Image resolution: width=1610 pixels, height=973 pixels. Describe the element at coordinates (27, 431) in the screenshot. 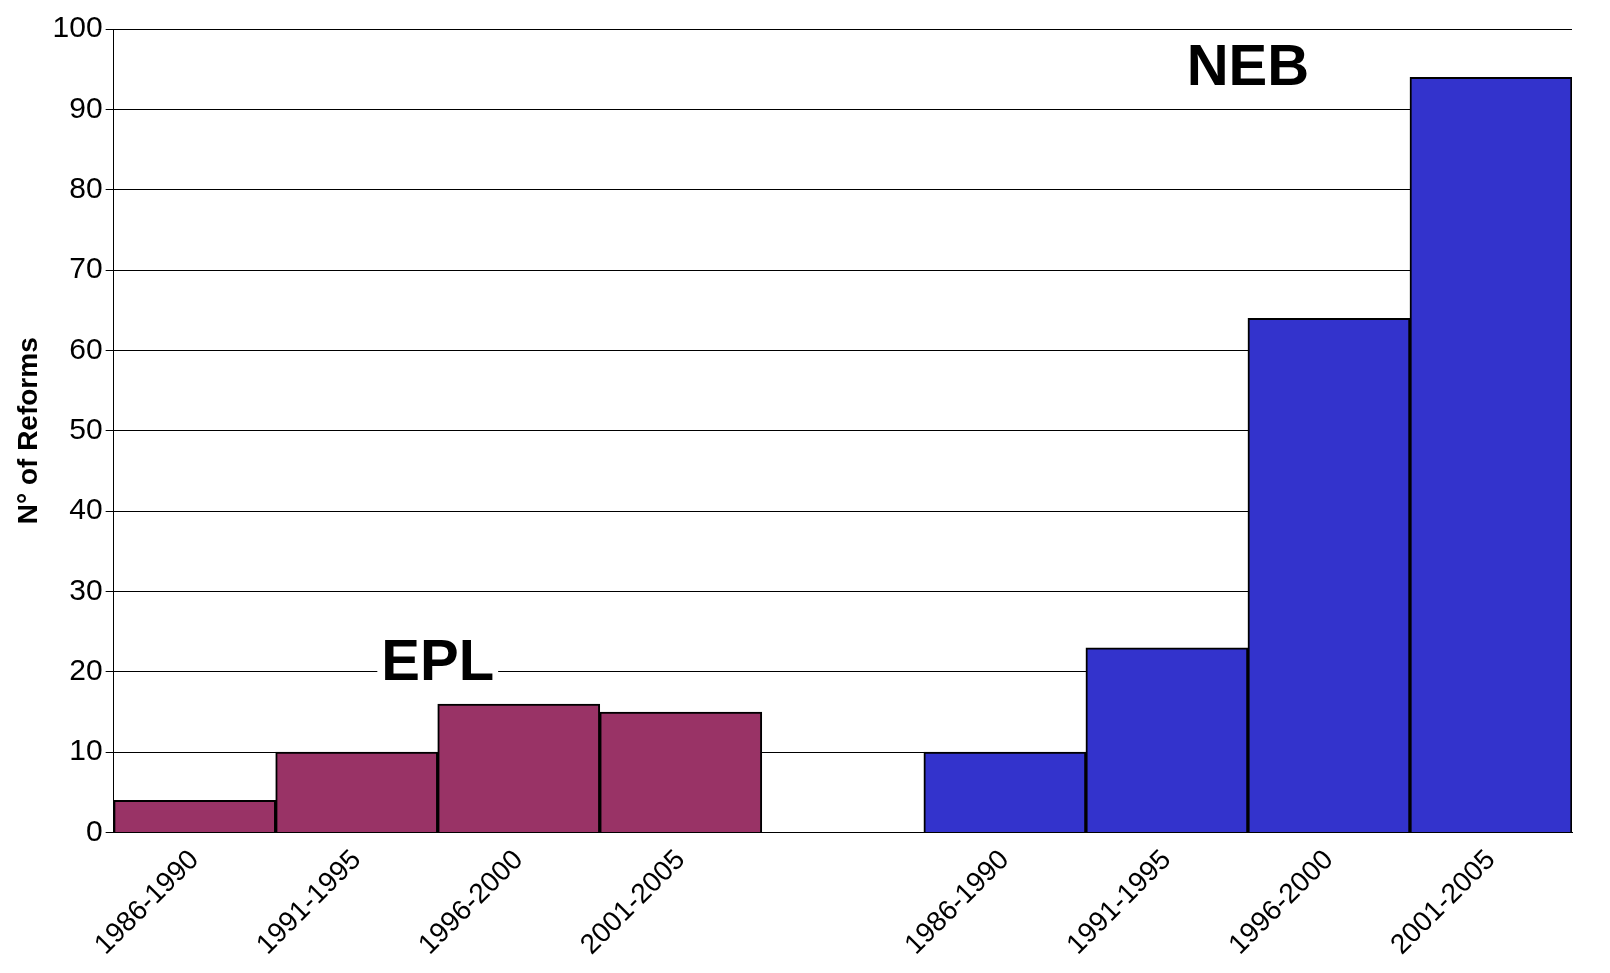

I see `y-axis-title: N° of Reforms` at that location.